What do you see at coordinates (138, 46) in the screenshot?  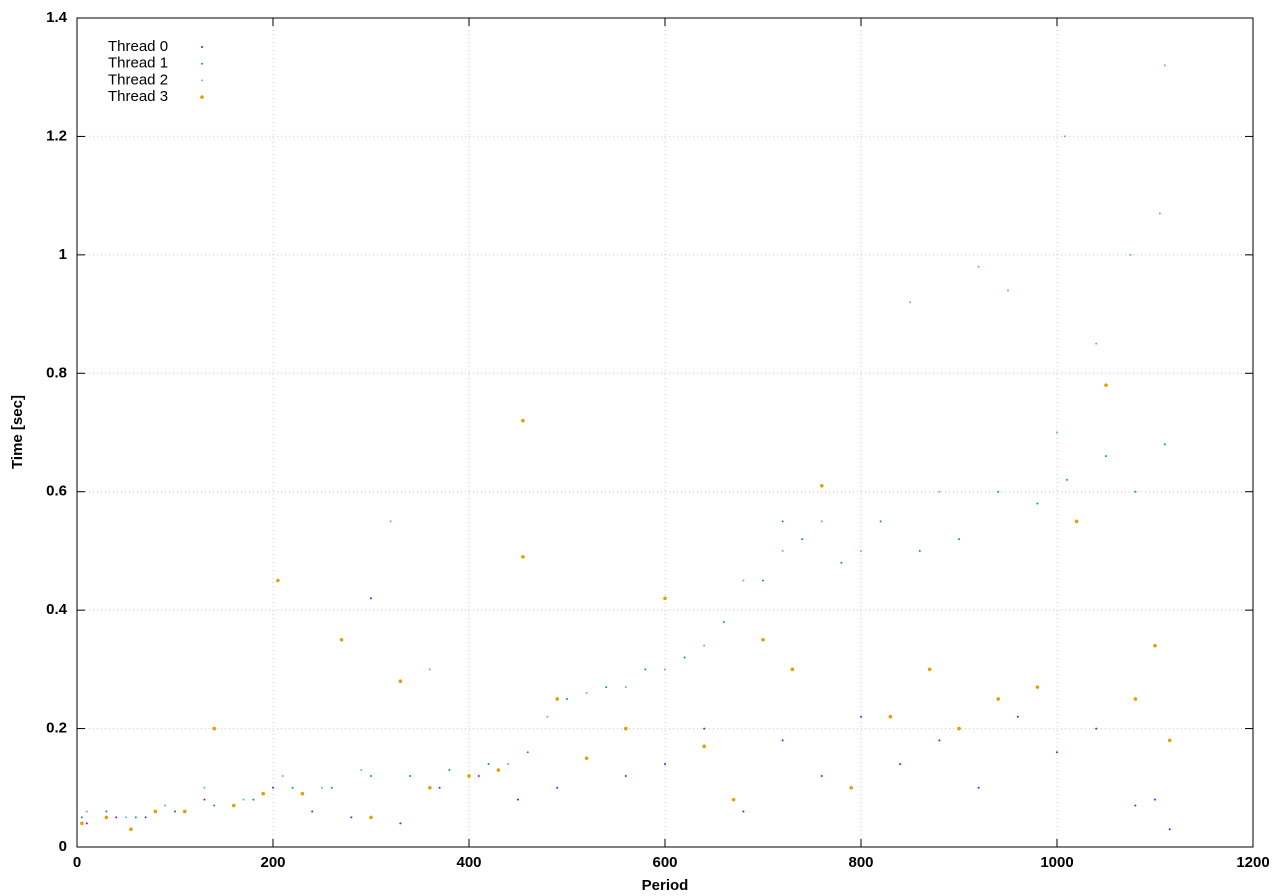 I see `legend-label: Thread 0` at bounding box center [138, 46].